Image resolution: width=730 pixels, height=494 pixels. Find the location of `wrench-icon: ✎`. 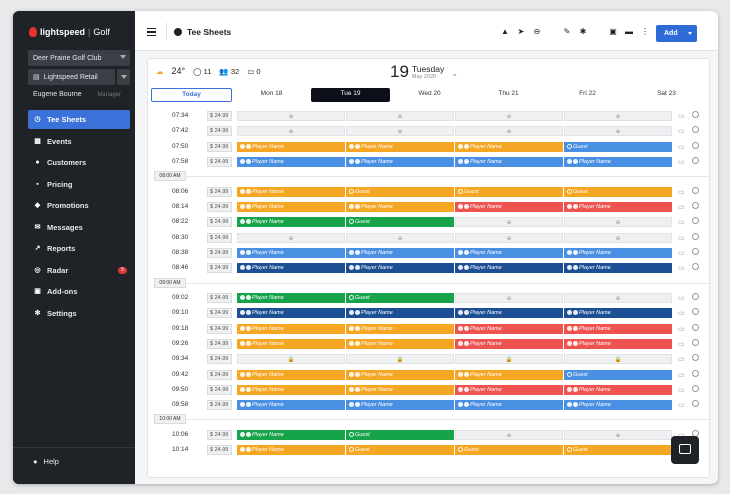

wrench-icon: ✎ is located at coordinates (567, 31).